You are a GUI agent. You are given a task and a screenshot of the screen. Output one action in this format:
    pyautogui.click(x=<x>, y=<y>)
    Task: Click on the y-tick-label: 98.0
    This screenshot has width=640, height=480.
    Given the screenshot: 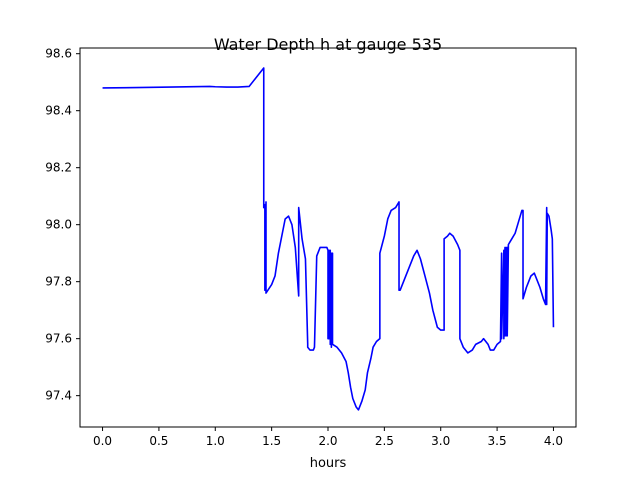 What is the action you would take?
    pyautogui.click(x=58, y=225)
    